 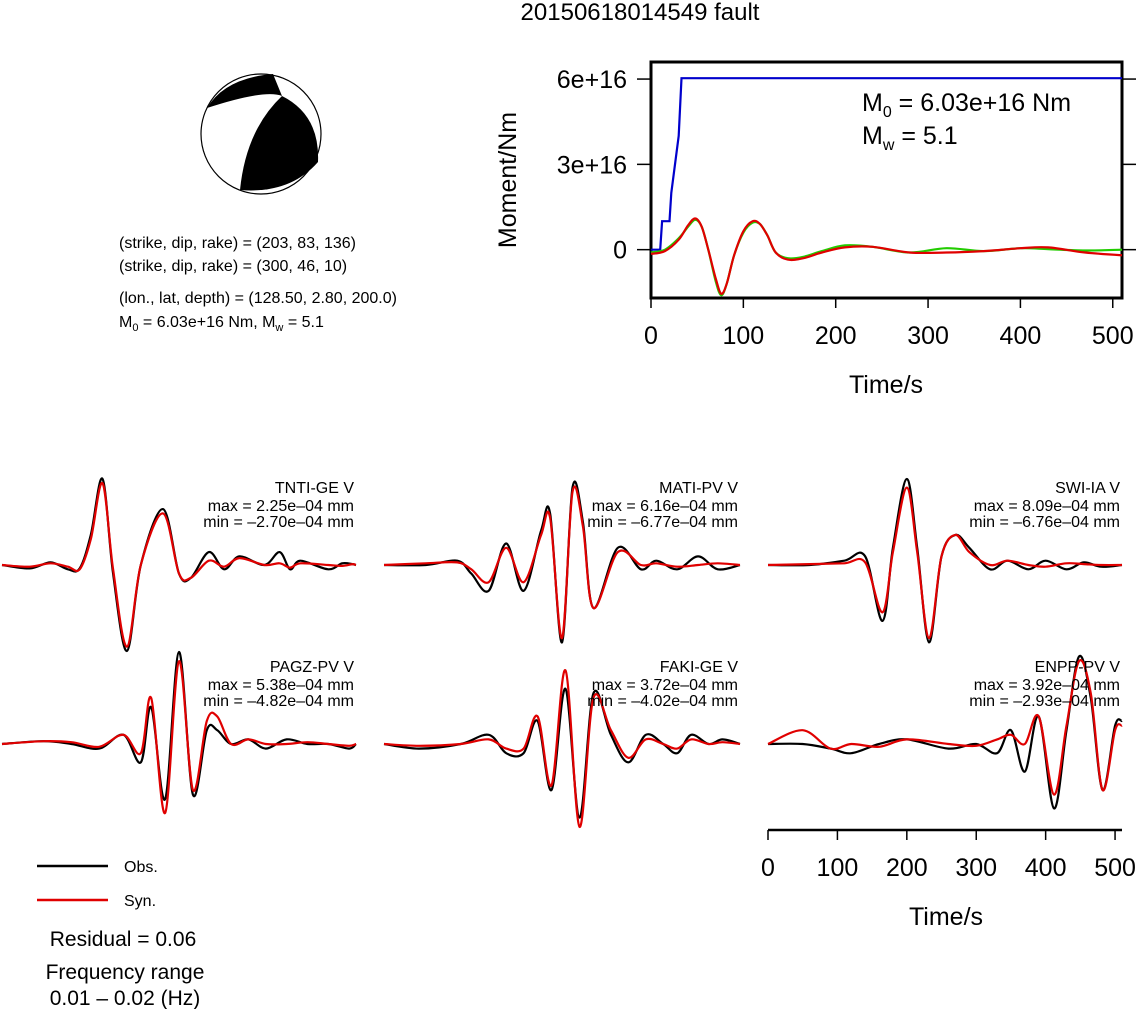 I want to click on waveform-x-tick-label: 500, so click(x=1115, y=868).